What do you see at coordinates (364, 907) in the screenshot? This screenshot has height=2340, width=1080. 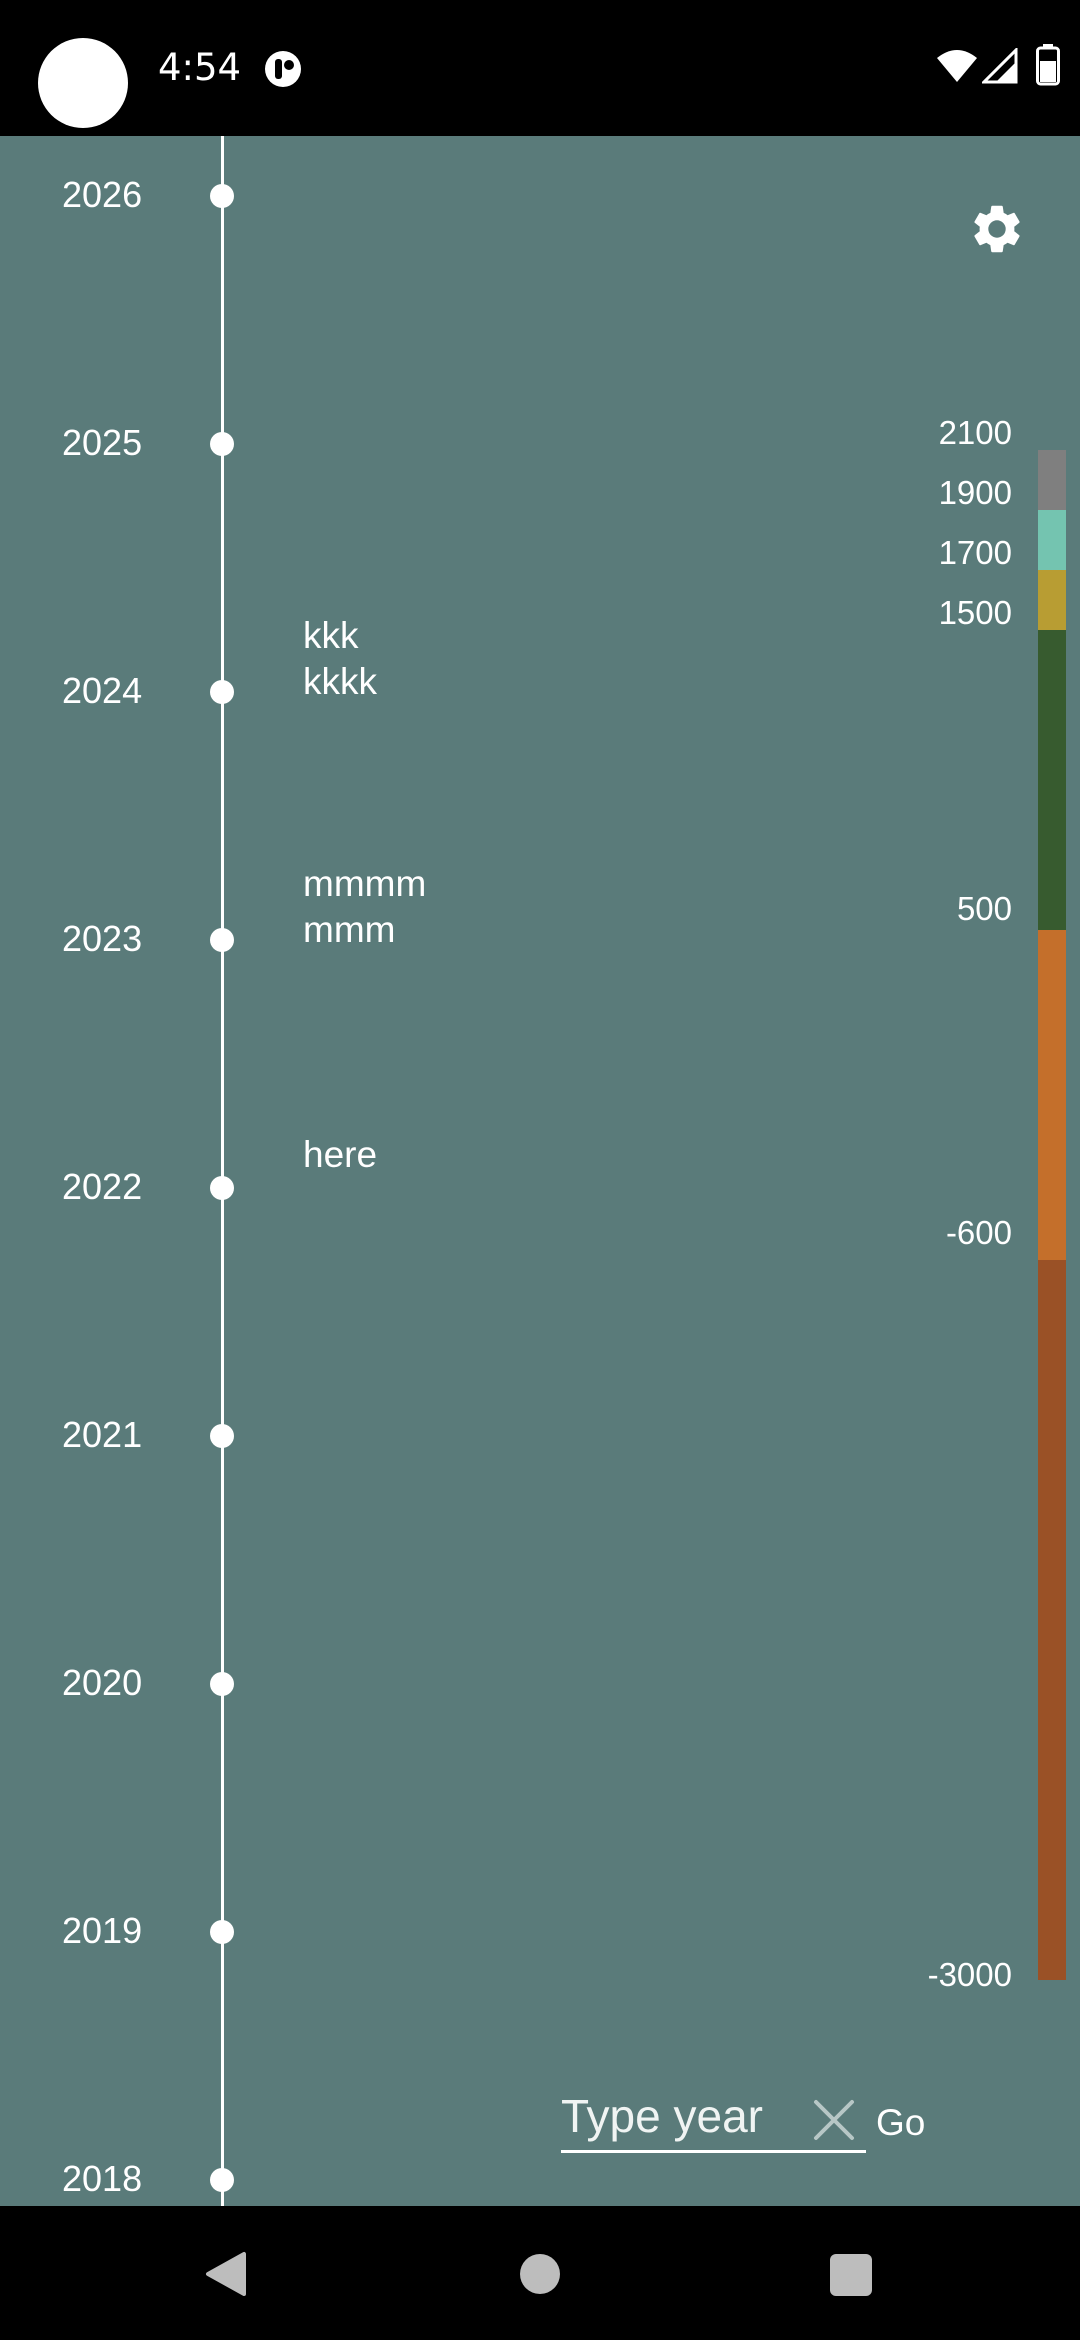 I see `event-list: mmmm mmm` at bounding box center [364, 907].